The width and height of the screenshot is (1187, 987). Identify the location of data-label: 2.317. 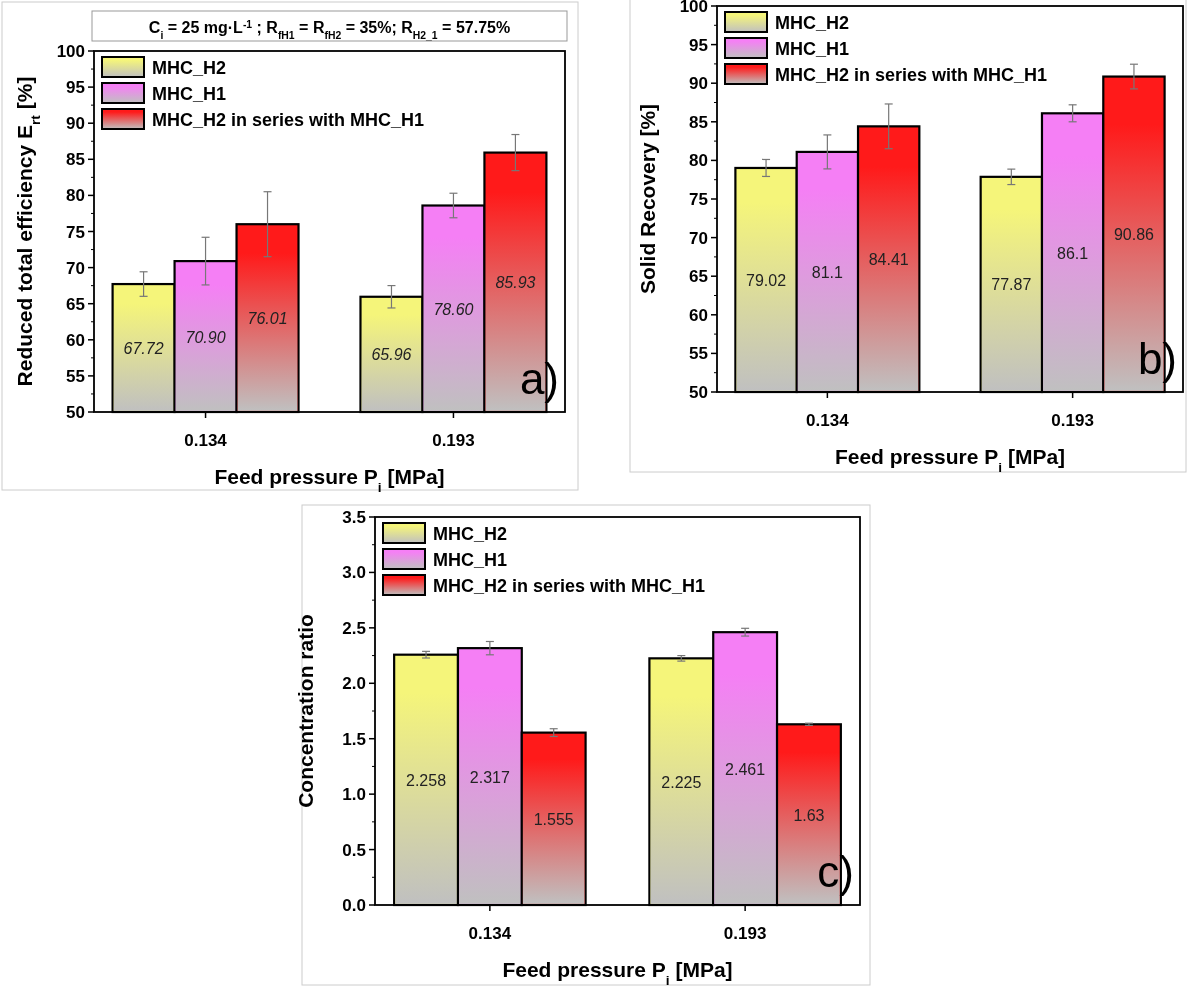
(489, 777).